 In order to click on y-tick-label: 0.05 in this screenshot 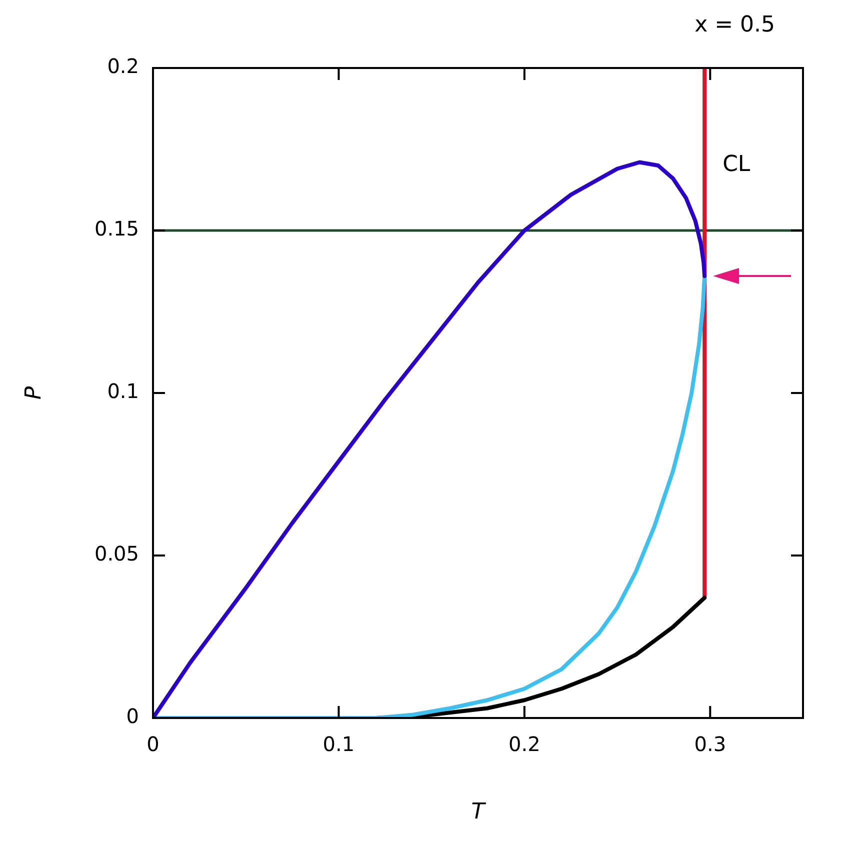, I will do `click(116, 554)`.